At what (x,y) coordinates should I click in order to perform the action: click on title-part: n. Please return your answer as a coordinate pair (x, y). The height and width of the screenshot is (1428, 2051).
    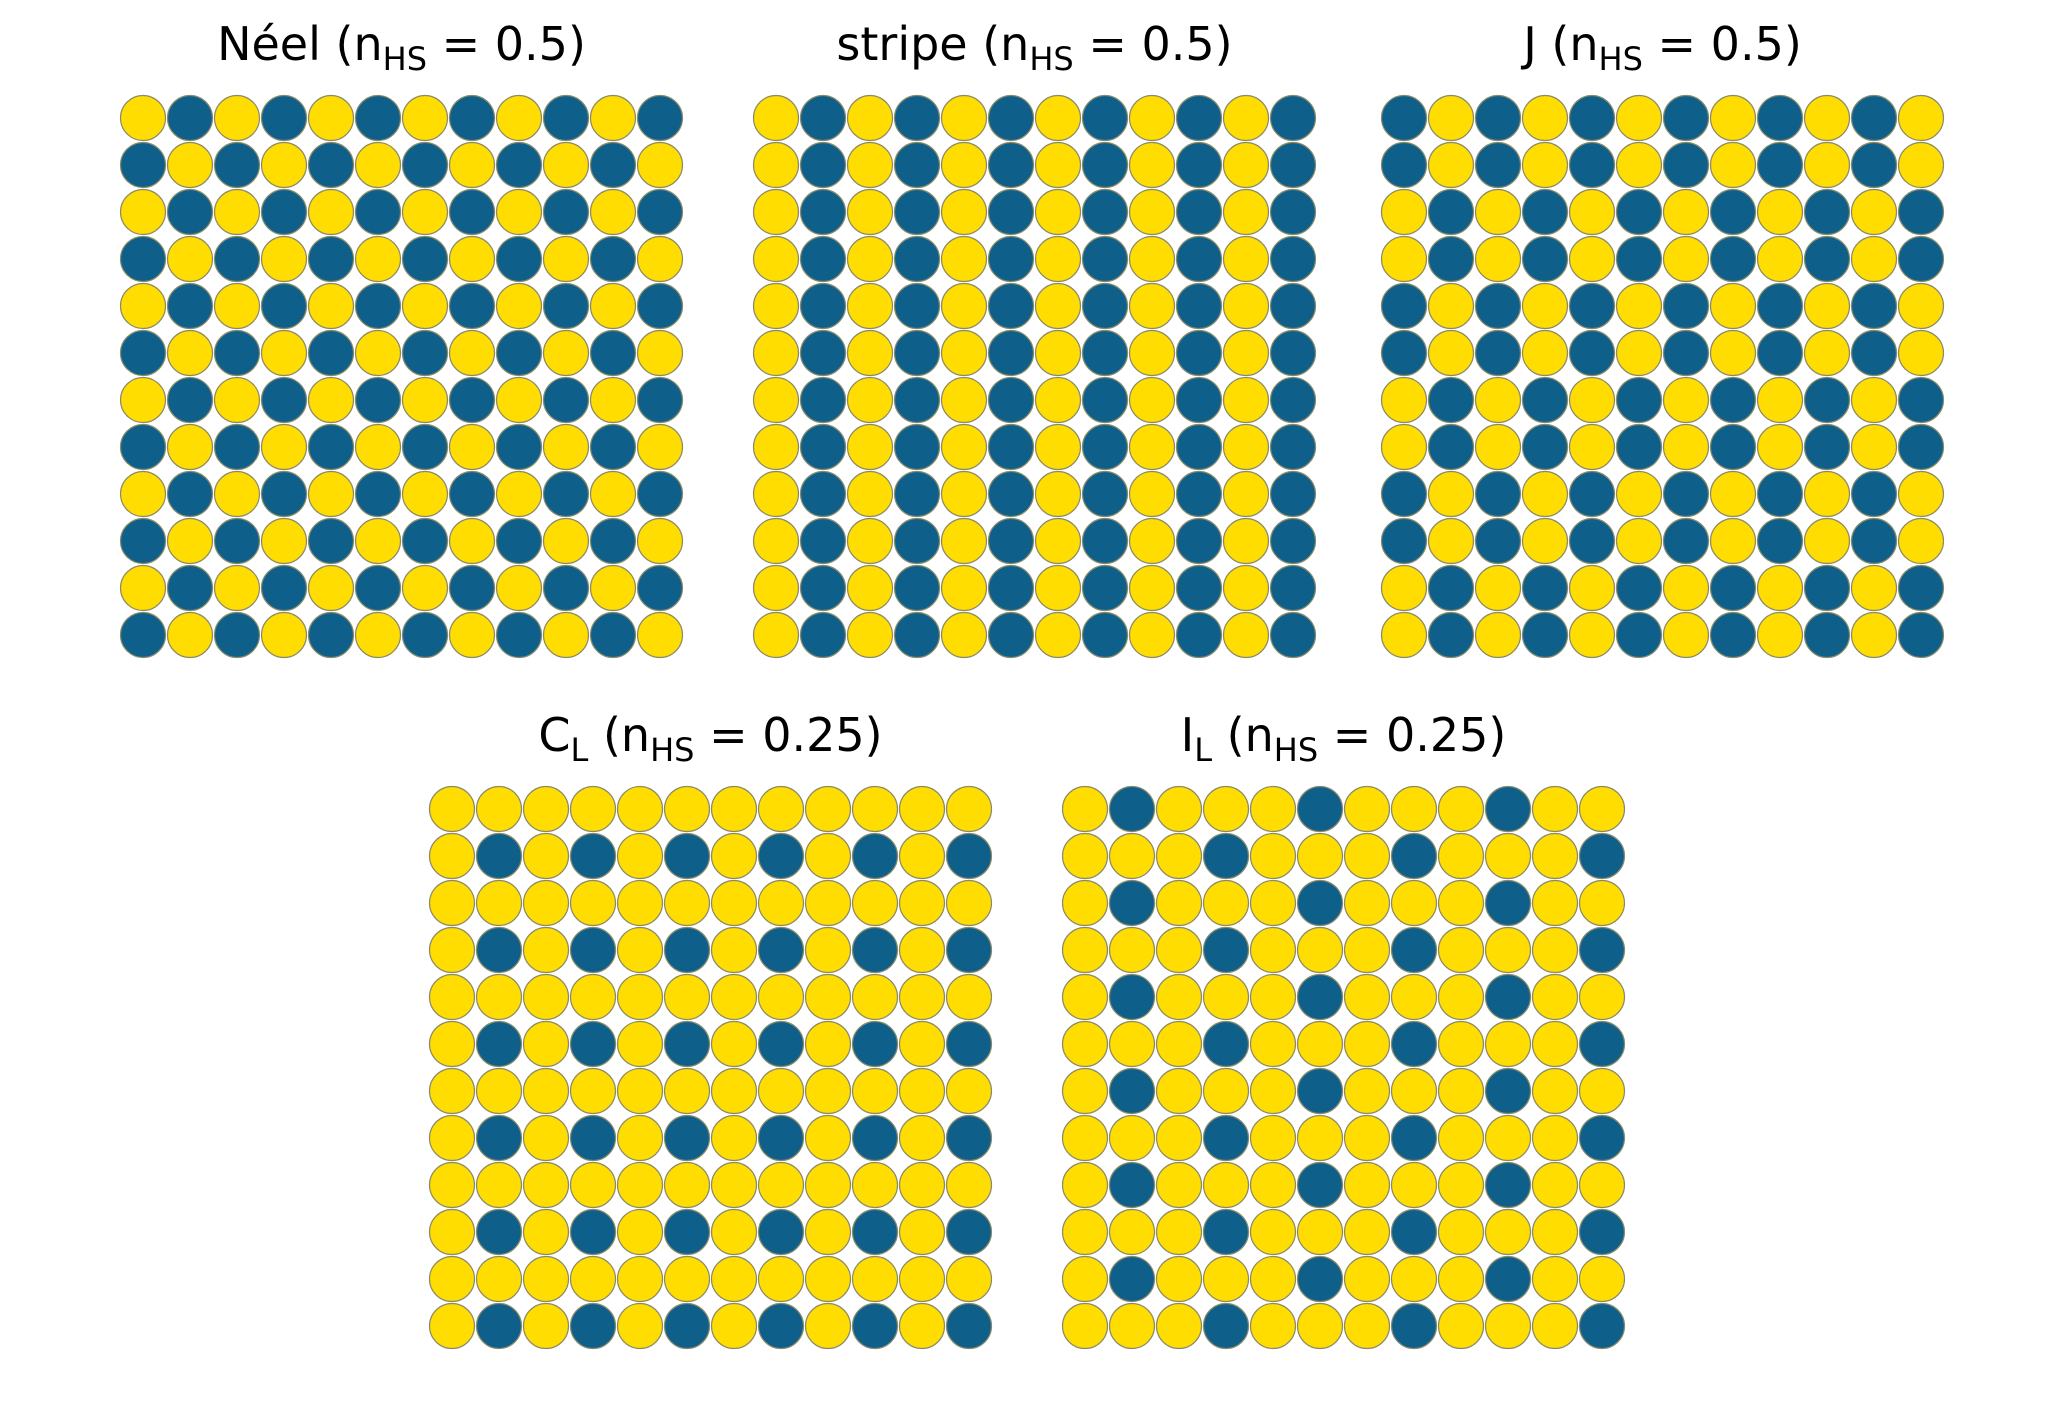
    Looking at the image, I should click on (1259, 735).